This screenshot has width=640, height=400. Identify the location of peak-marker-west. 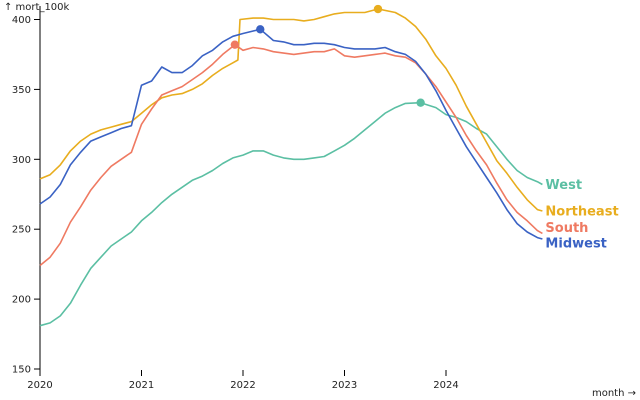
(420, 102).